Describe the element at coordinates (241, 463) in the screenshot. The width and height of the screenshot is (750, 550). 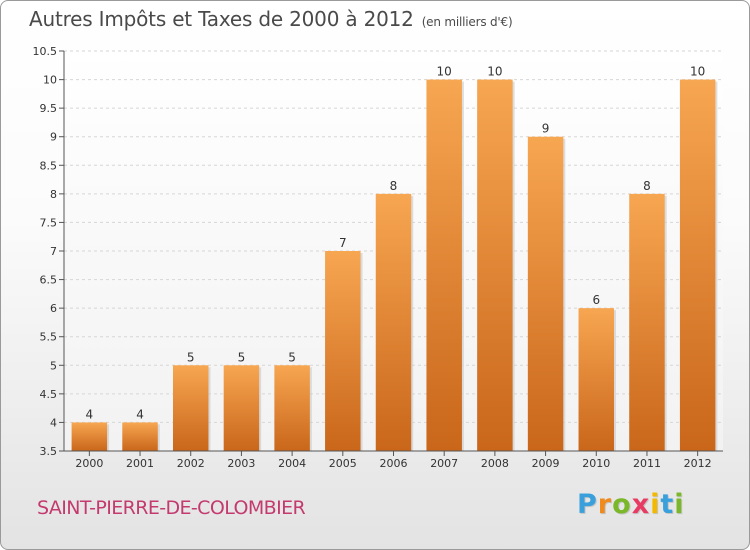
I see `x-tick-label: 2003` at that location.